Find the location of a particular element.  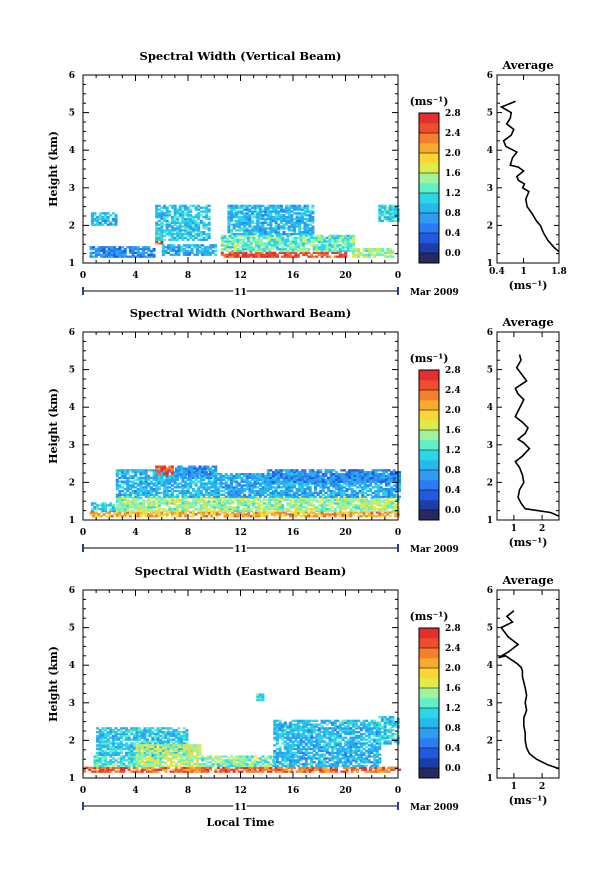

avg-profile-line is located at coordinates (530, 176).